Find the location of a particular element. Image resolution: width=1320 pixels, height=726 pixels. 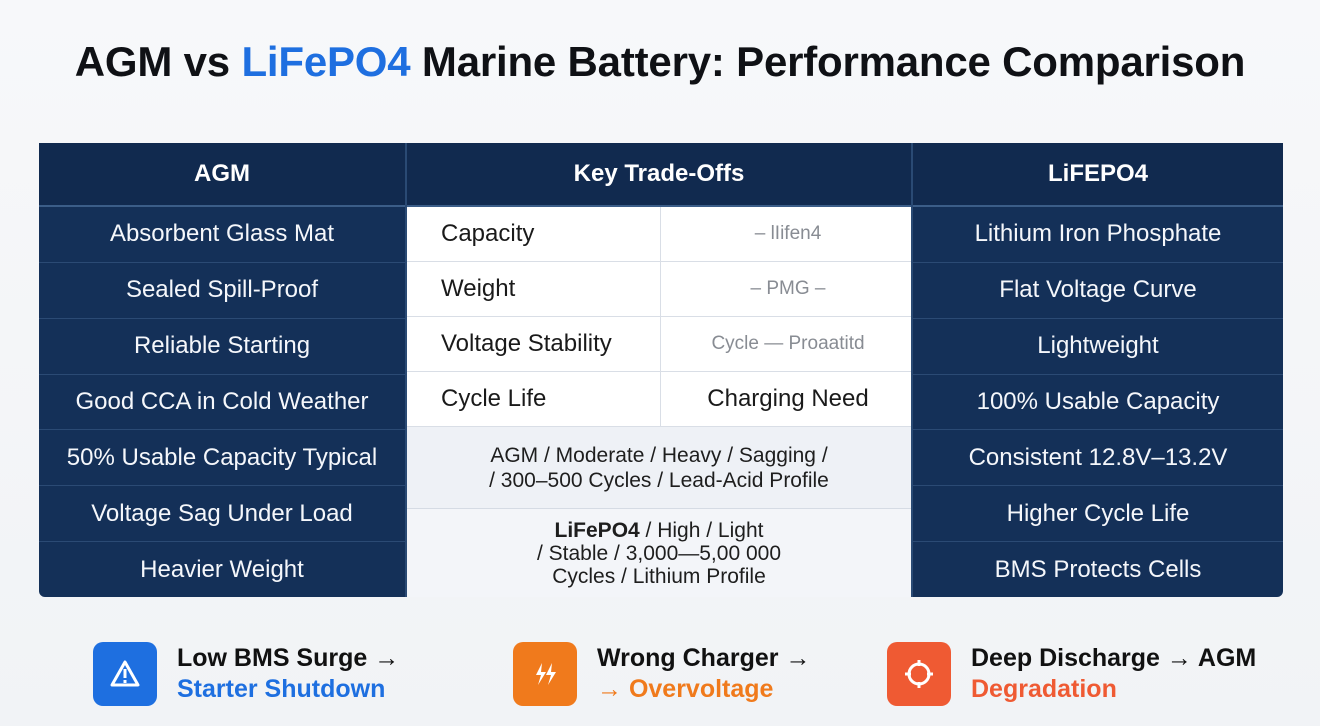

tradeoff-value: – lIifen4 is located at coordinates (788, 233).